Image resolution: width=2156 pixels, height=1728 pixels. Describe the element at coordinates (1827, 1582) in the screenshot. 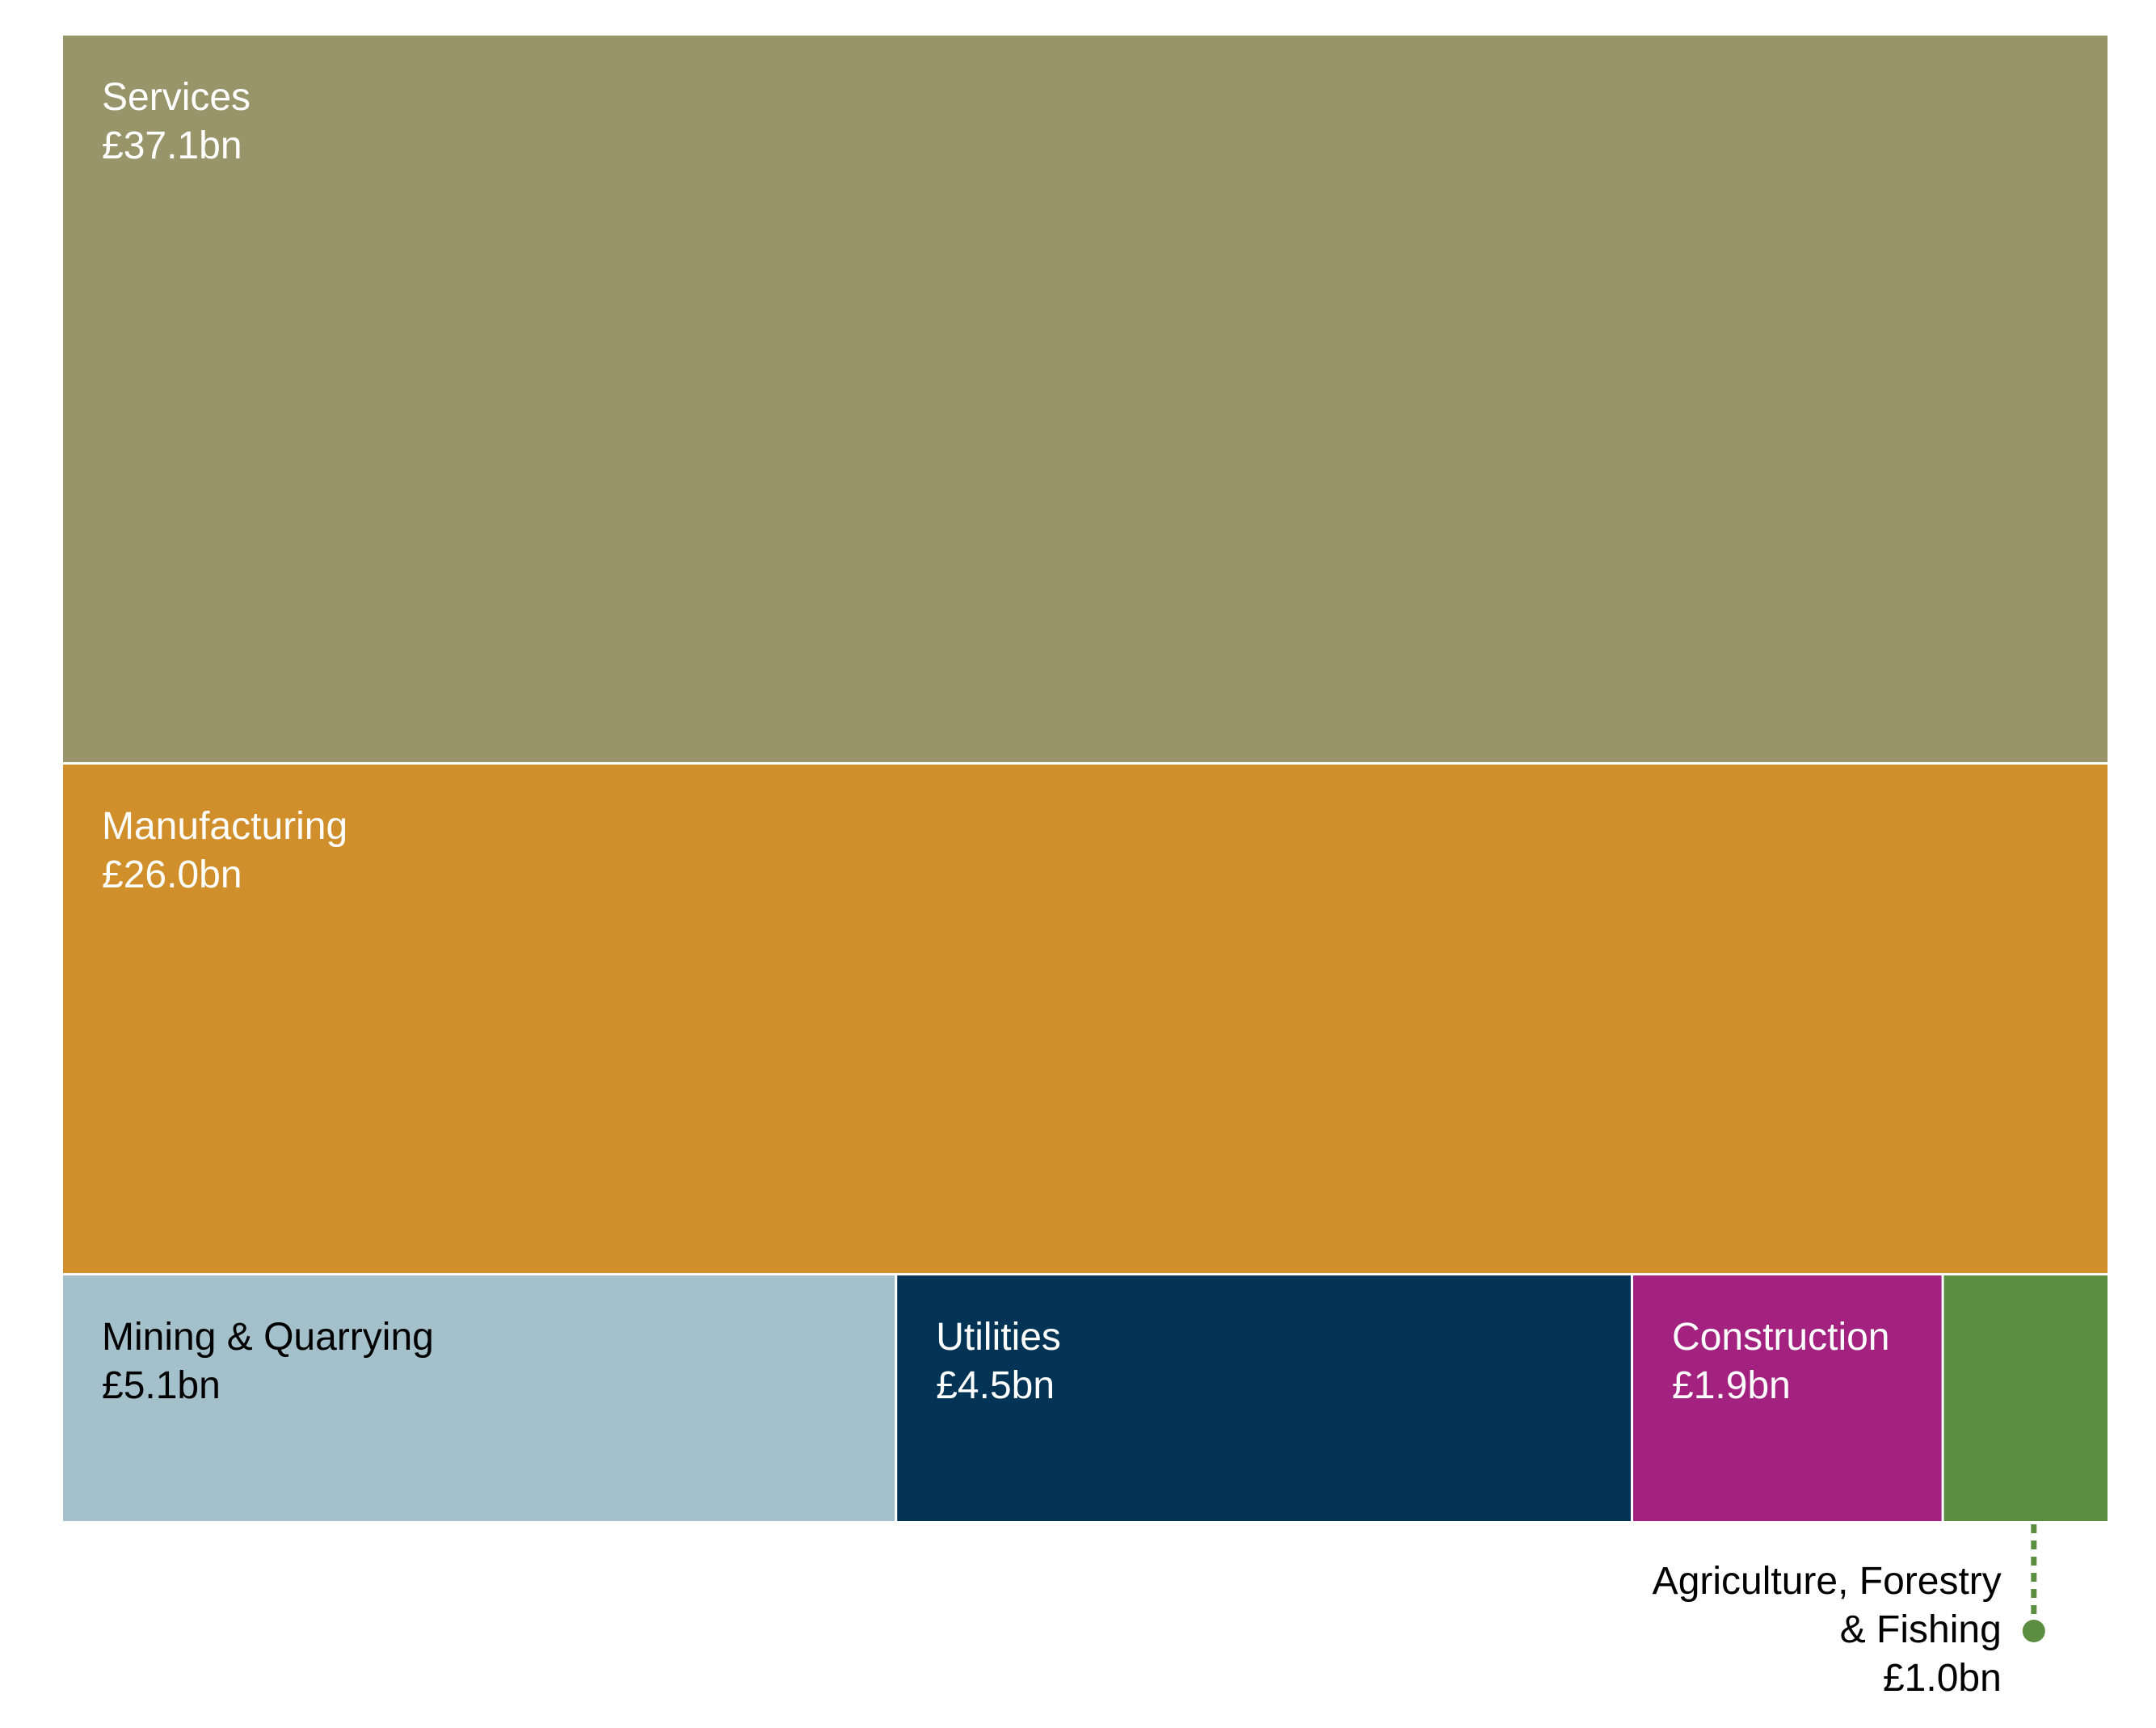

I see `callout-label-line-1: Agriculture, Forestry` at that location.